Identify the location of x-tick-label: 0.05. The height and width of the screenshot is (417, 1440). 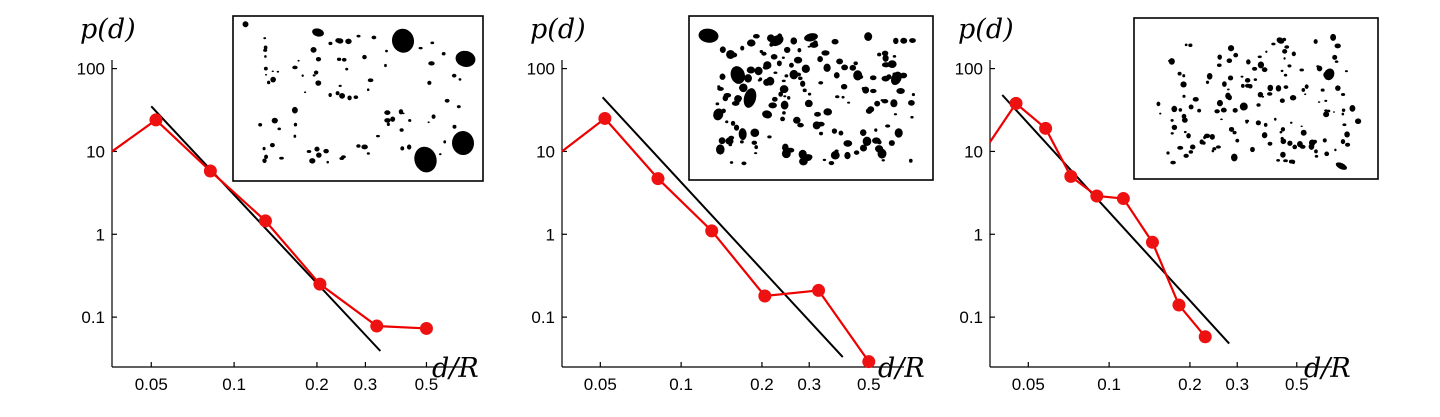
(1028, 384).